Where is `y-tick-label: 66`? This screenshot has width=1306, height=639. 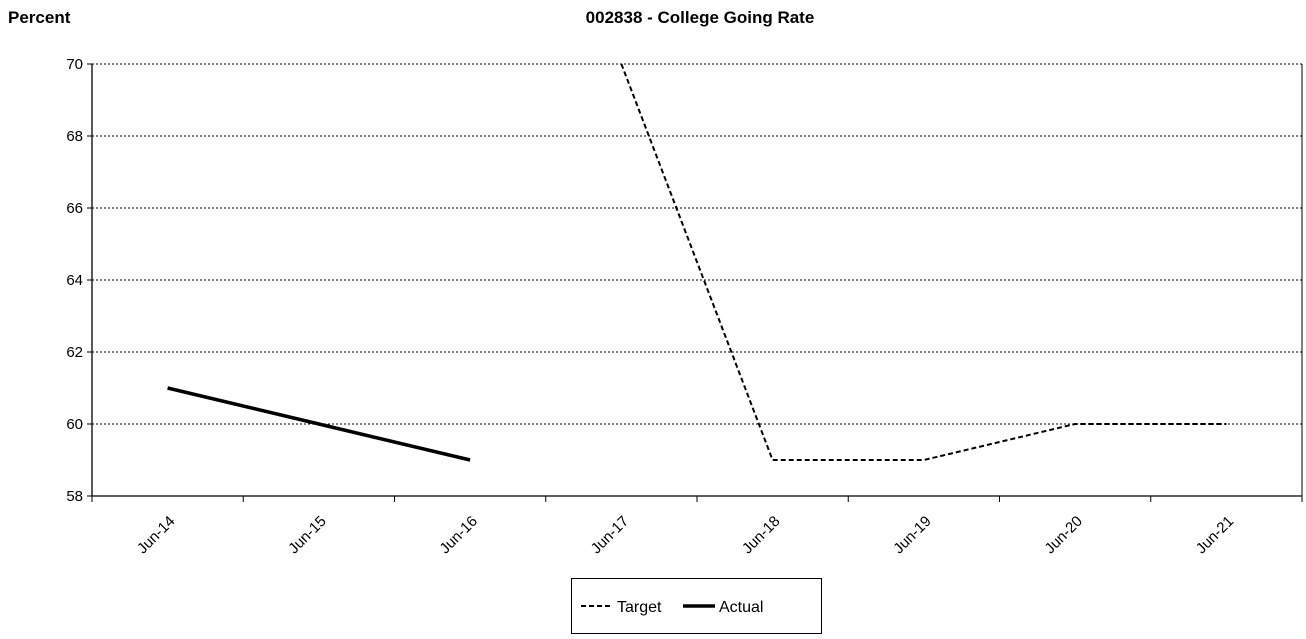 y-tick-label: 66 is located at coordinates (74, 208).